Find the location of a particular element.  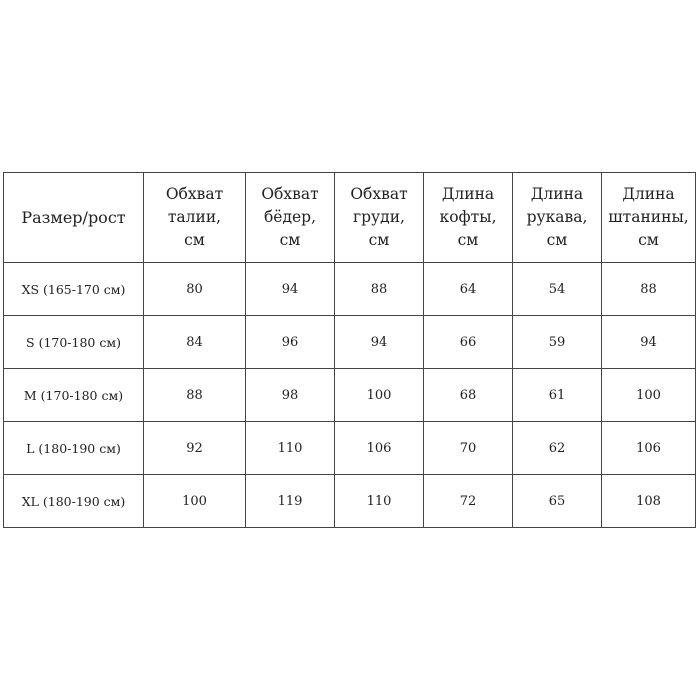

cell-jacket-length: 70 is located at coordinates (468, 448).